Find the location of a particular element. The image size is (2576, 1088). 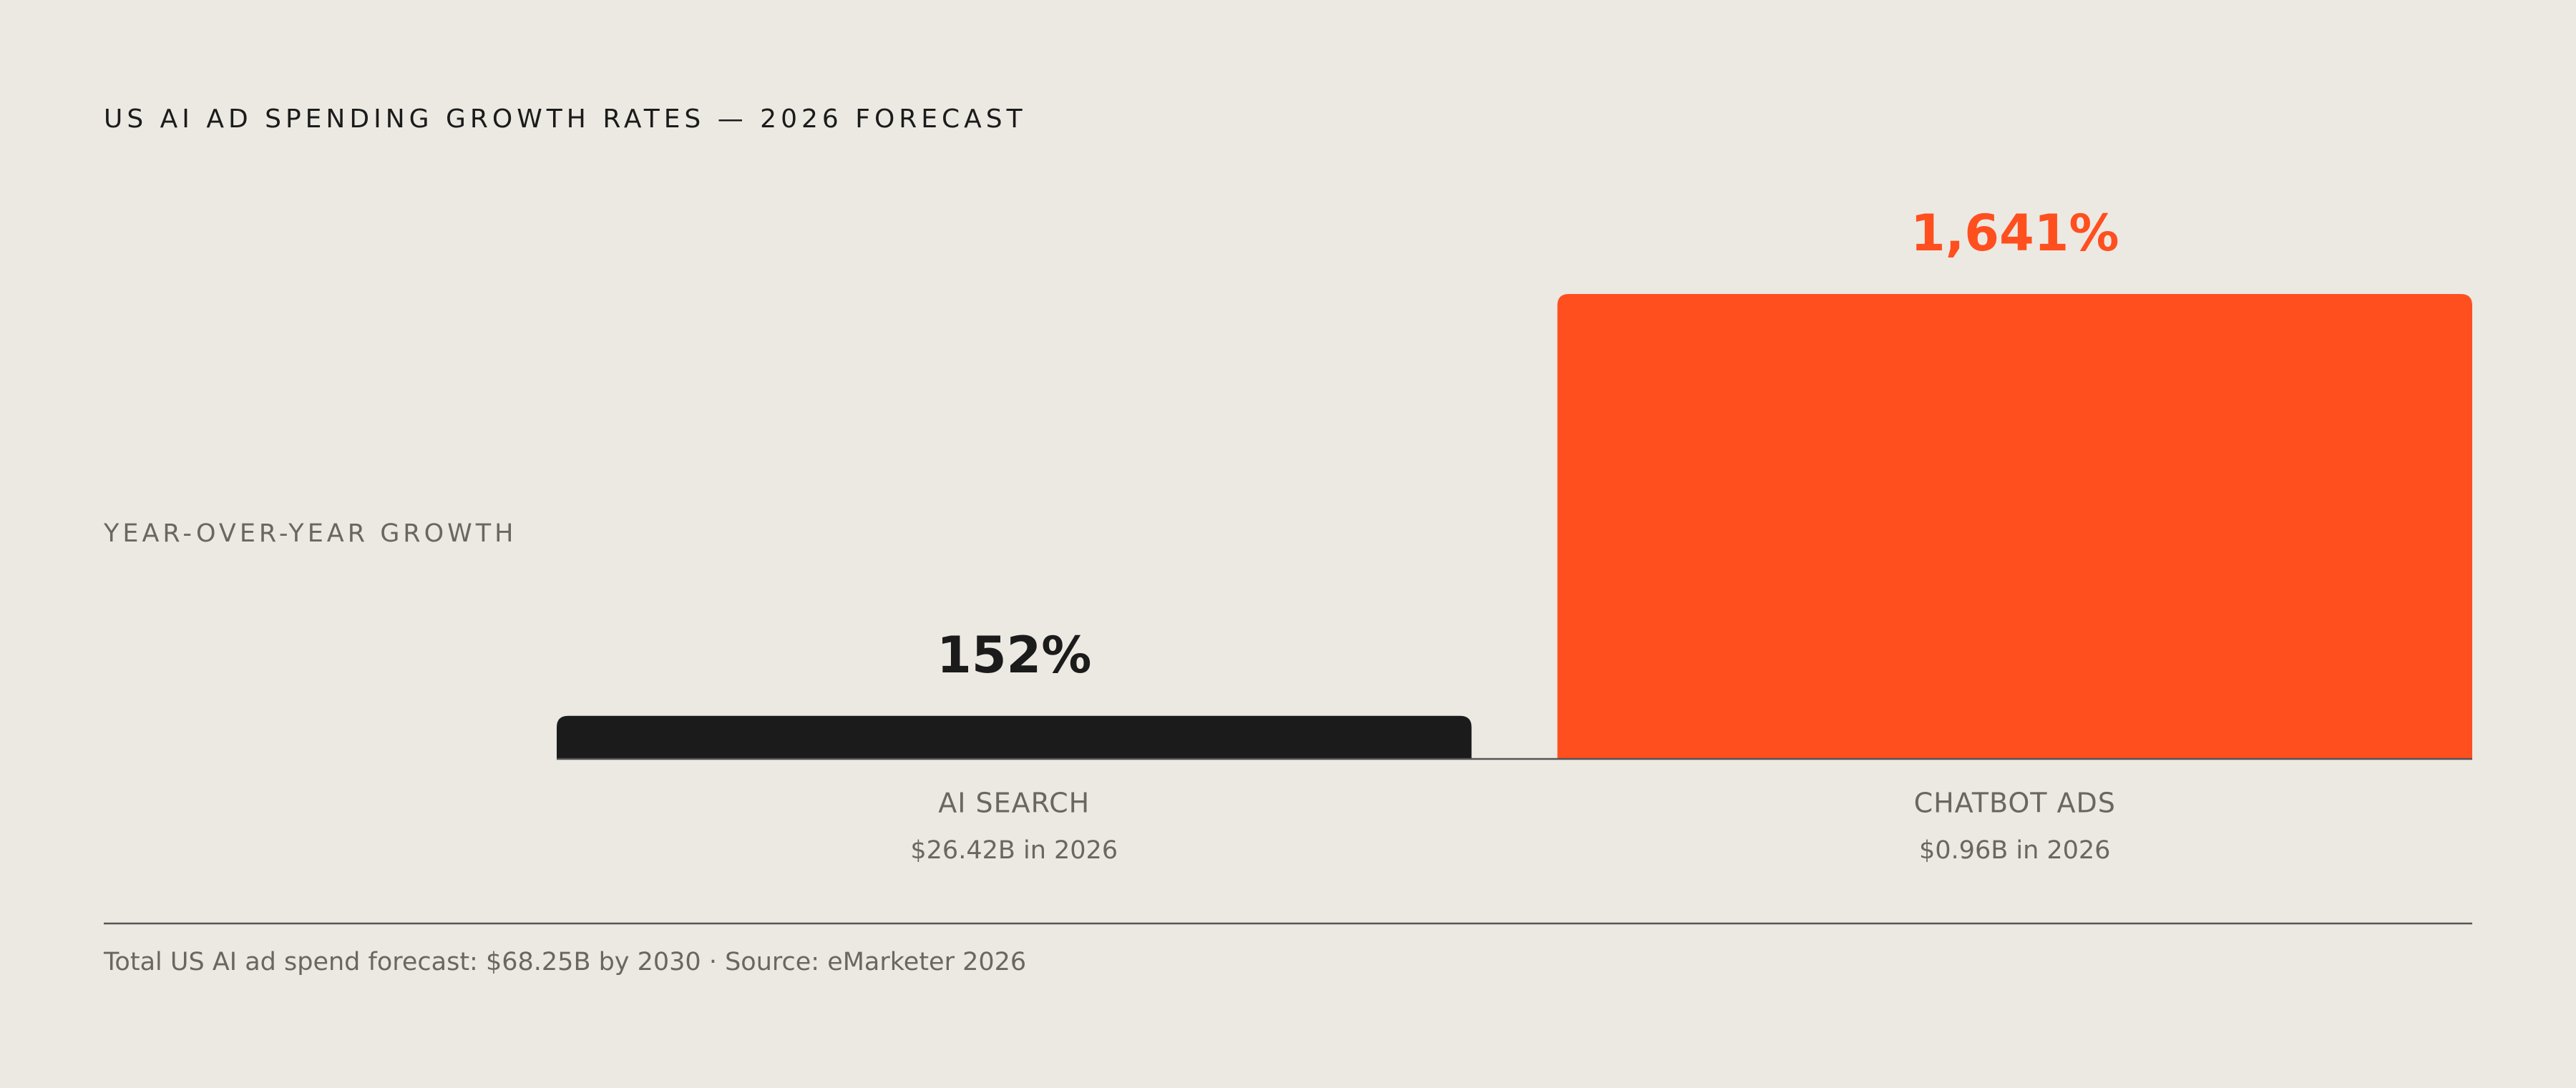

category-note: $26.42B in 2026 is located at coordinates (1014, 850).